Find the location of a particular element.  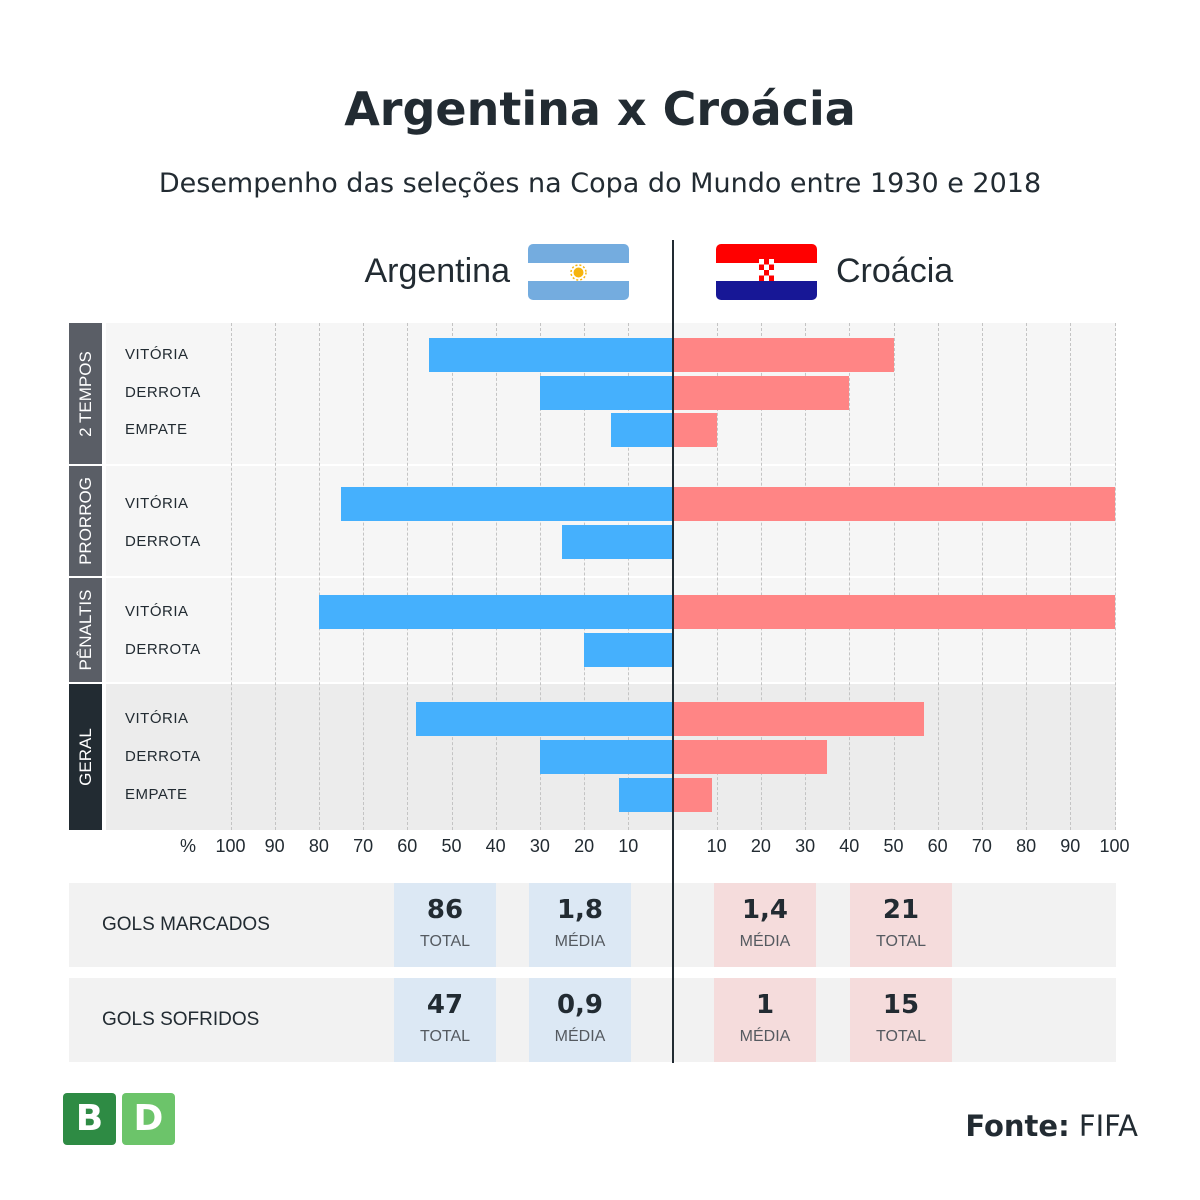

goals-scored-label: GOLS MARCADOS is located at coordinates (186, 924).